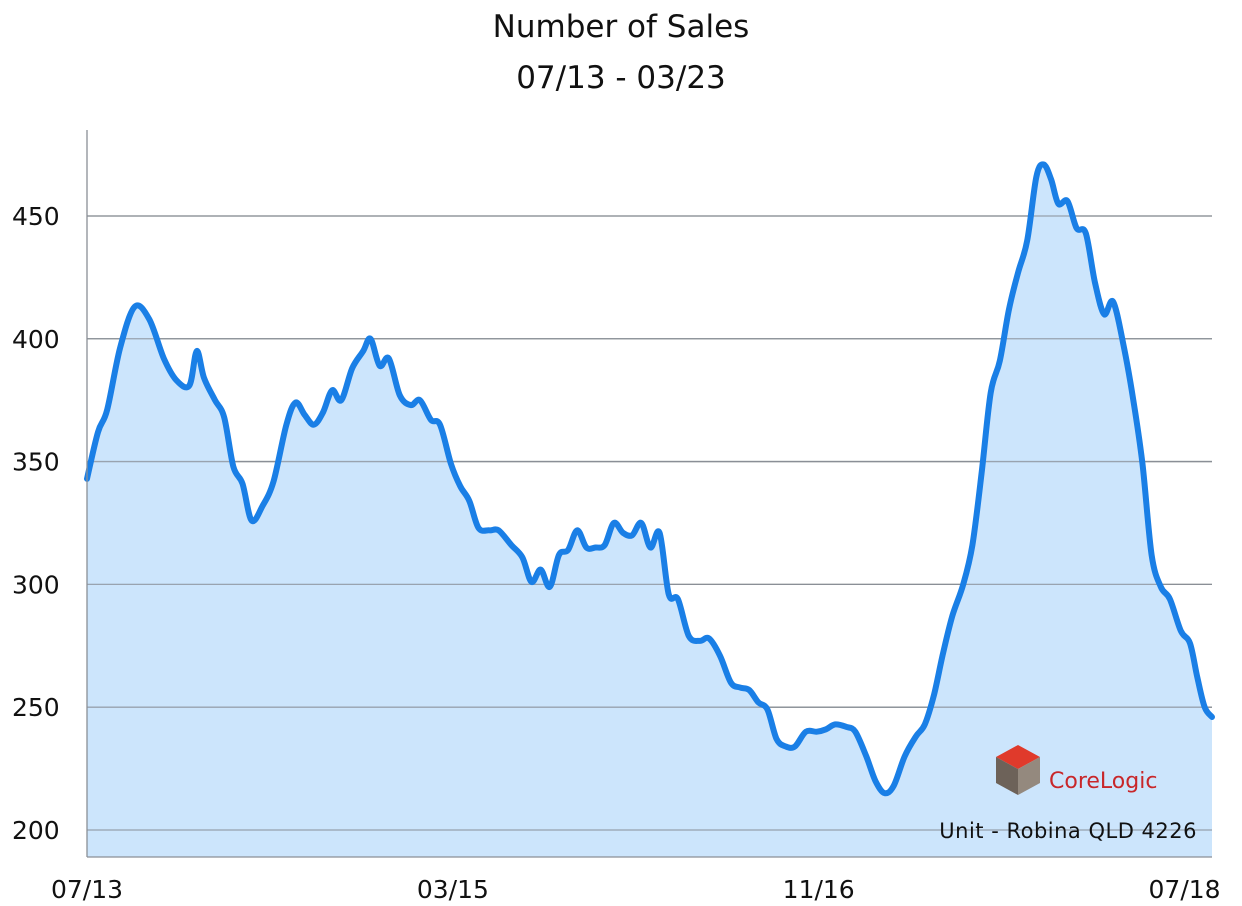 This screenshot has width=1242, height=906. Describe the element at coordinates (36, 584) in the screenshot. I see `y-tick-label: 300` at that location.